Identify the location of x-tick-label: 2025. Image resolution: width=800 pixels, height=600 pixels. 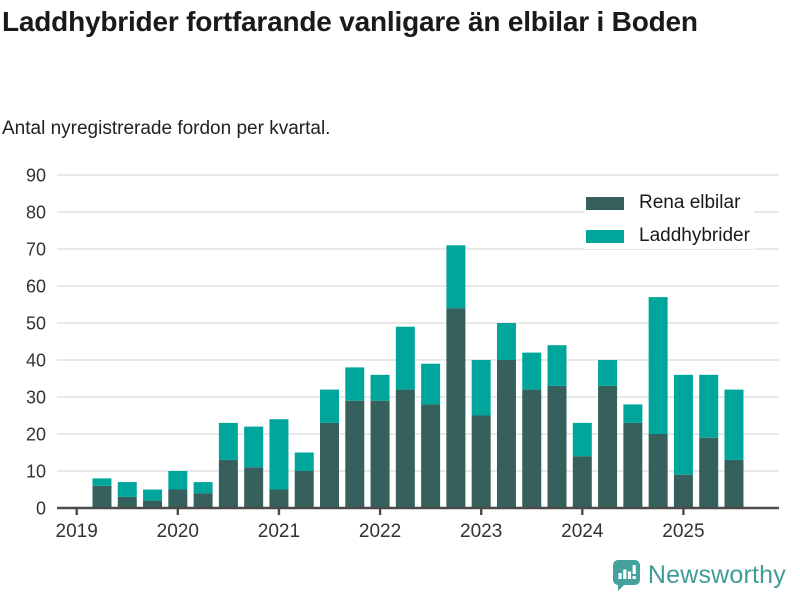
(683, 531).